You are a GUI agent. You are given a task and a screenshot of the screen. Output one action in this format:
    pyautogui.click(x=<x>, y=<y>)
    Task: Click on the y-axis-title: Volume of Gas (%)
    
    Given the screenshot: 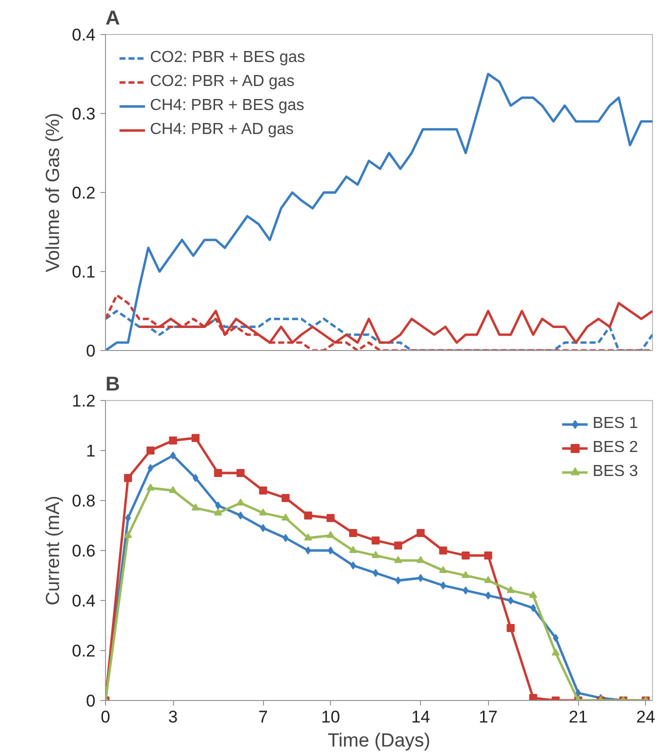 What is the action you would take?
    pyautogui.click(x=53, y=192)
    